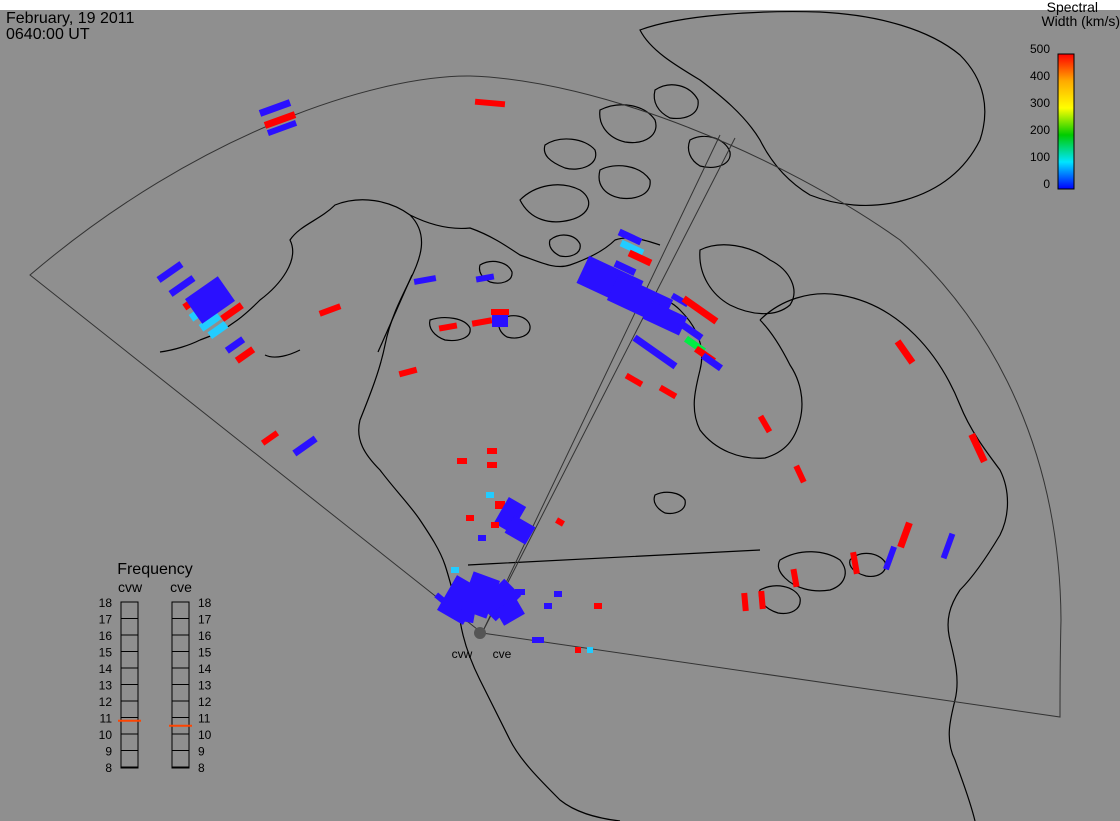 The width and height of the screenshot is (1120, 821). What do you see at coordinates (1040, 76) in the screenshot?
I see `colorbar-tick-label: 400` at bounding box center [1040, 76].